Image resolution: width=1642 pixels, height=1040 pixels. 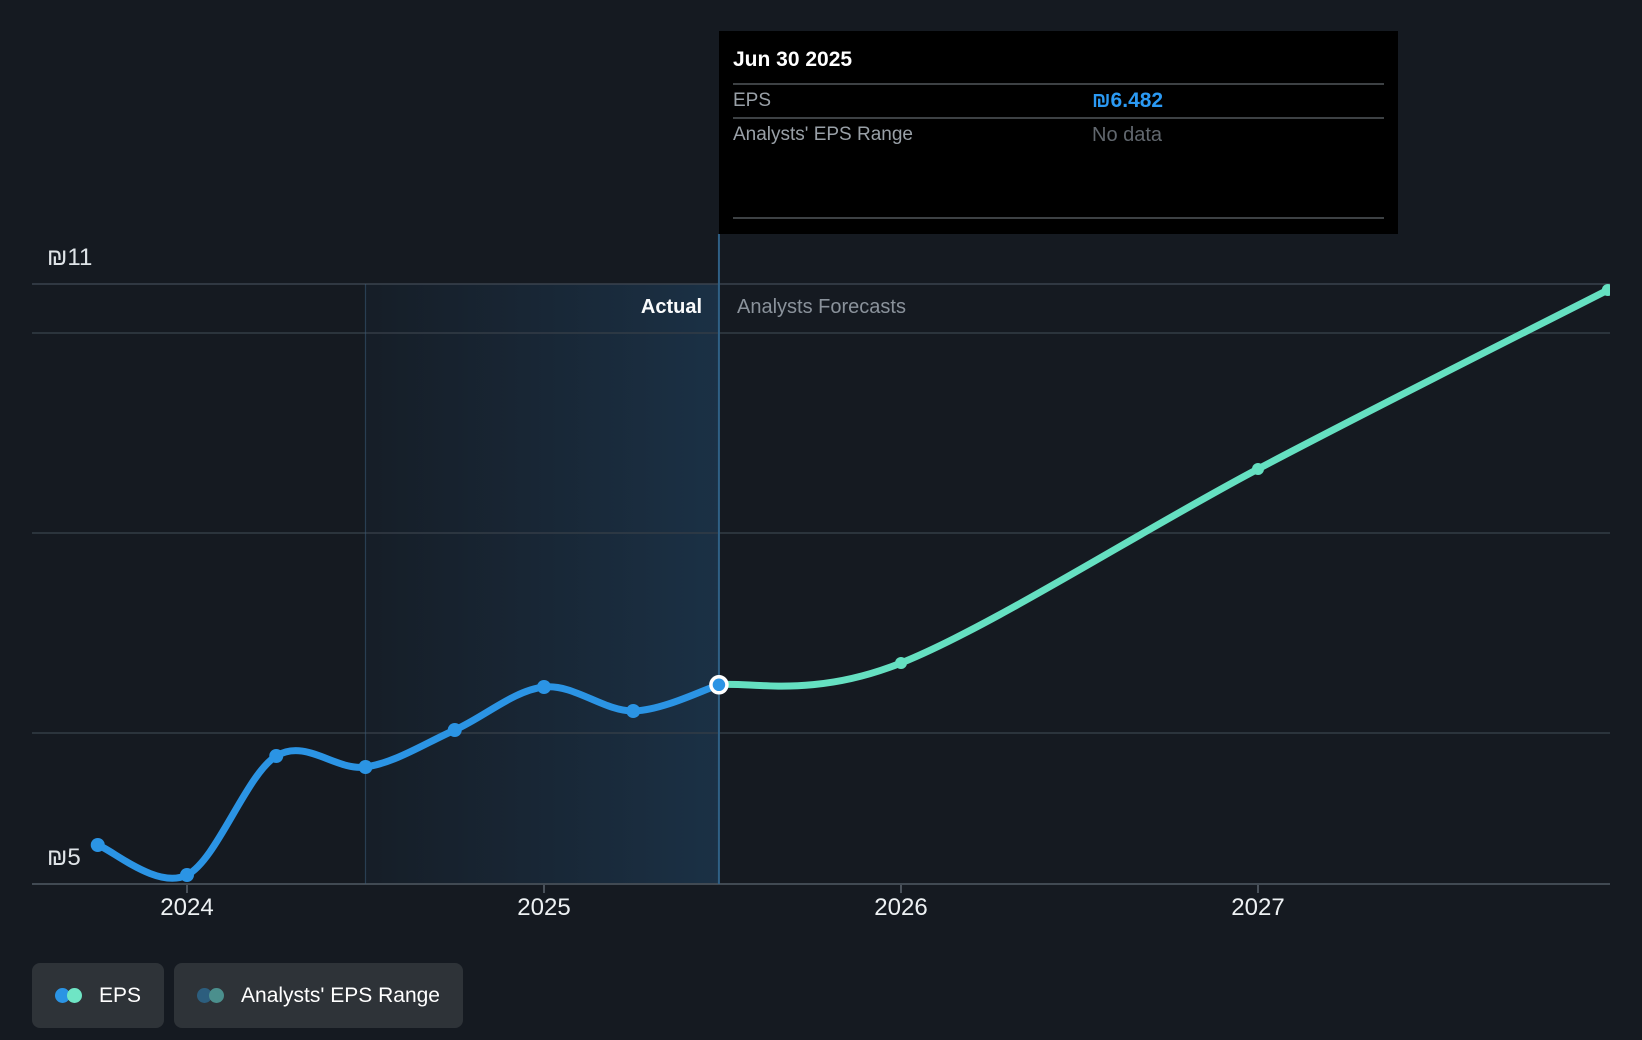 What do you see at coordinates (408, 781) in the screenshot?
I see `eps-actual-line` at bounding box center [408, 781].